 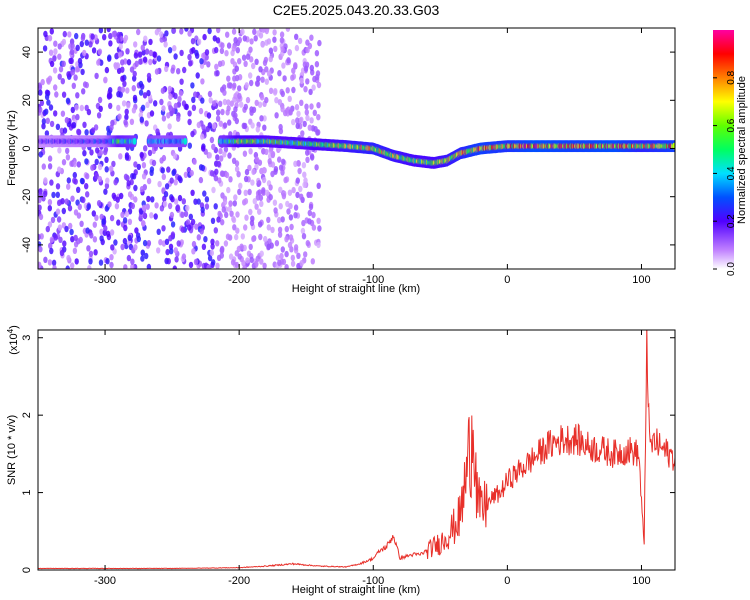 What do you see at coordinates (27, 52) in the screenshot?
I see `y-tick-label: 40` at bounding box center [27, 52].